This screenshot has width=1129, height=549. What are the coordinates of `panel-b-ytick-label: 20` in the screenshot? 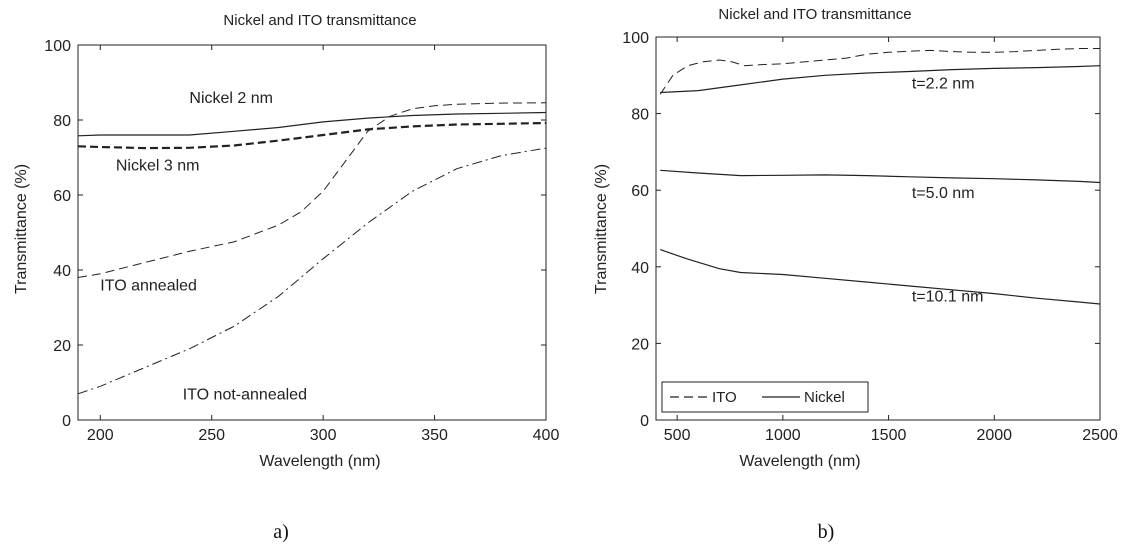 It's located at (640, 344).